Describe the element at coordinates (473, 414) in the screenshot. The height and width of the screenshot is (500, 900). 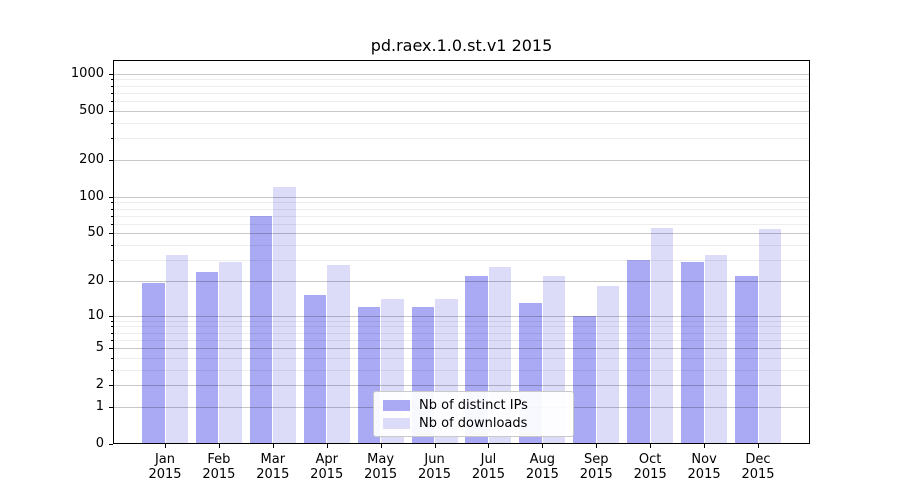
I see `legend: Nb of distinct IPs Nb of downloads` at that location.